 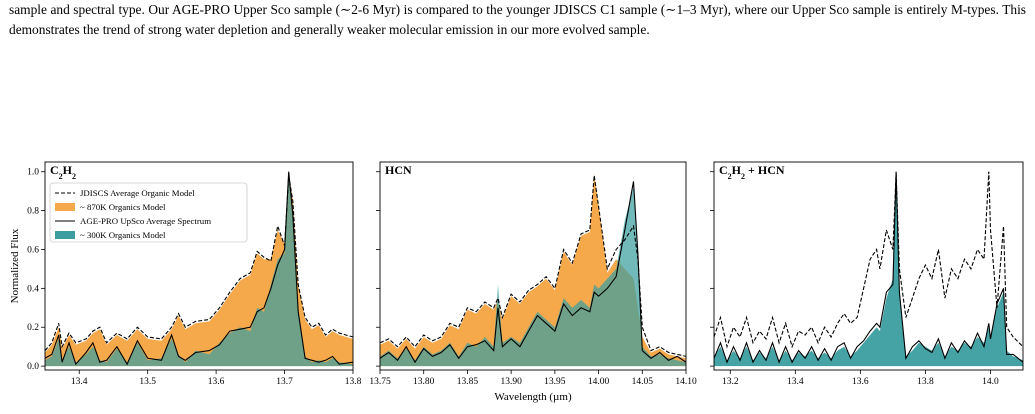 I want to click on legend-label: AGE-PRO UpSco Average Spectrum, so click(x=145, y=221).